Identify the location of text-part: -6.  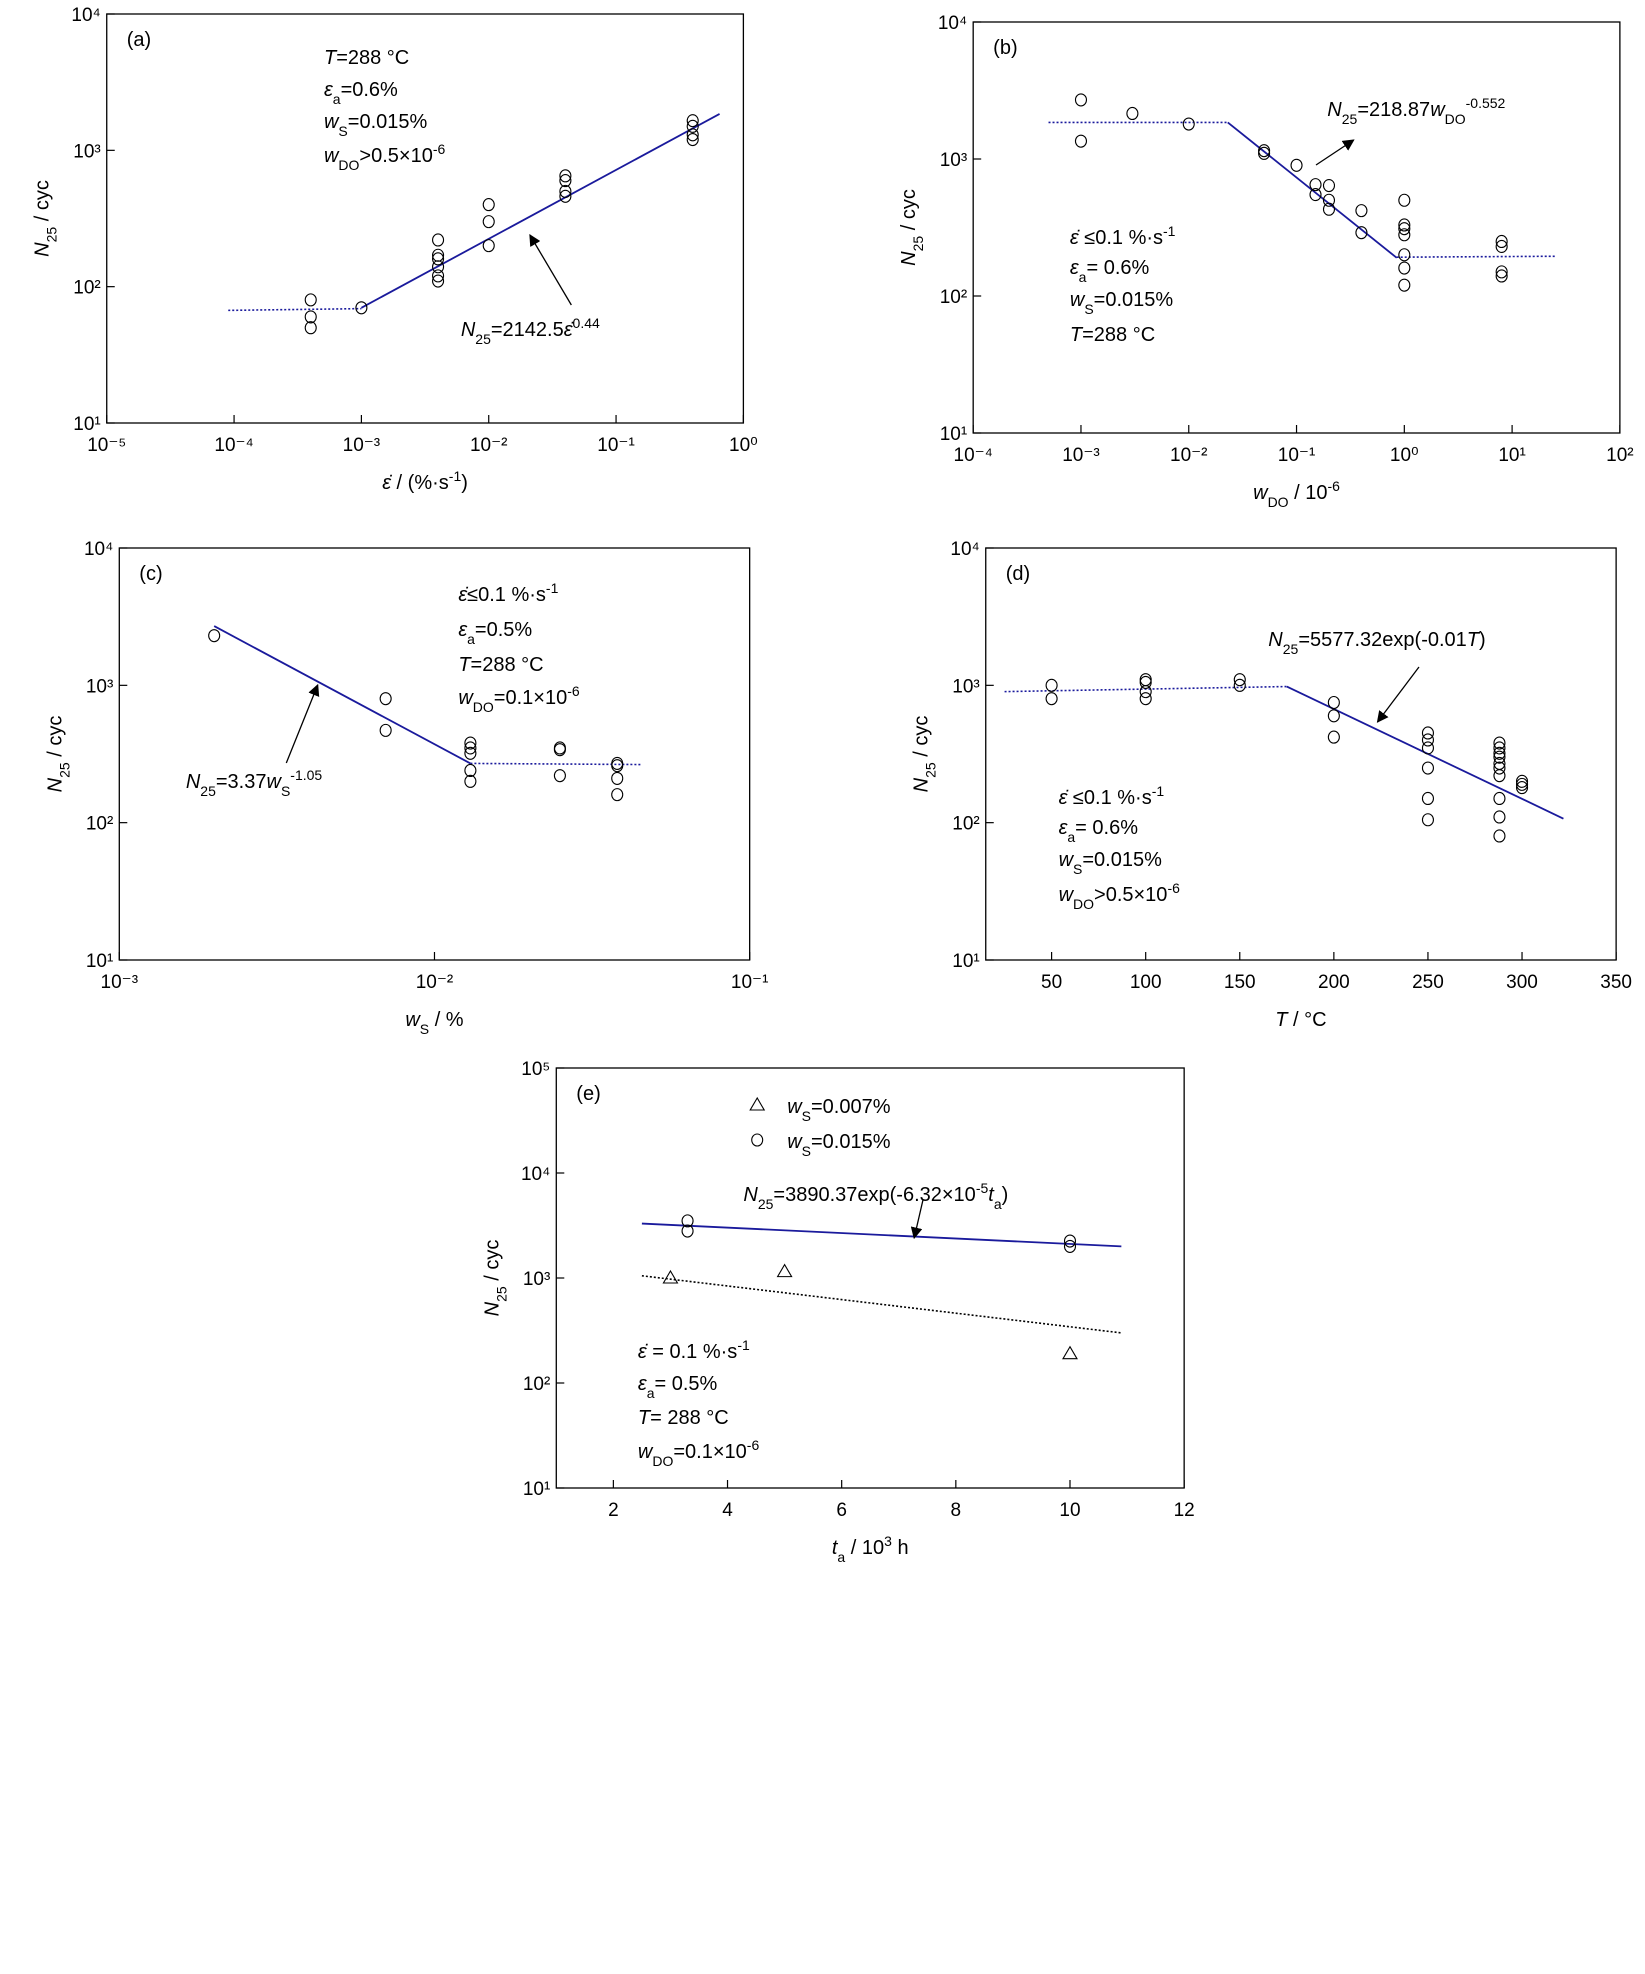
(573, 691).